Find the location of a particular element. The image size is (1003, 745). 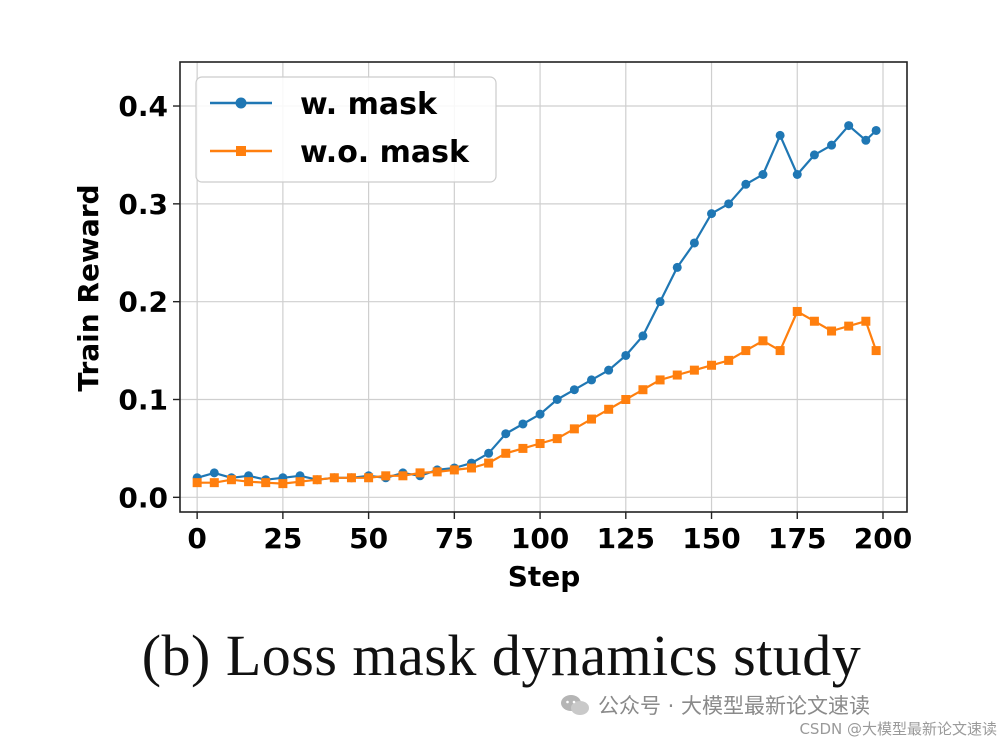

x-axis-label: Step is located at coordinates (544, 576).